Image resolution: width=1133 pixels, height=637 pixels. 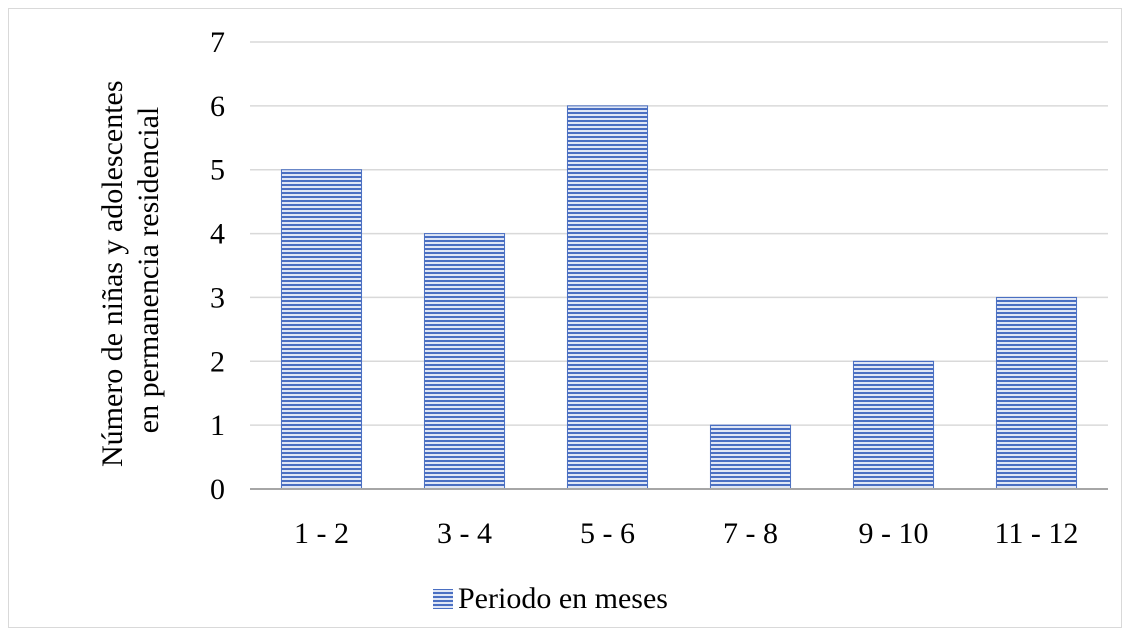 I want to click on x-tick-label: 7 - 8, so click(x=750, y=533).